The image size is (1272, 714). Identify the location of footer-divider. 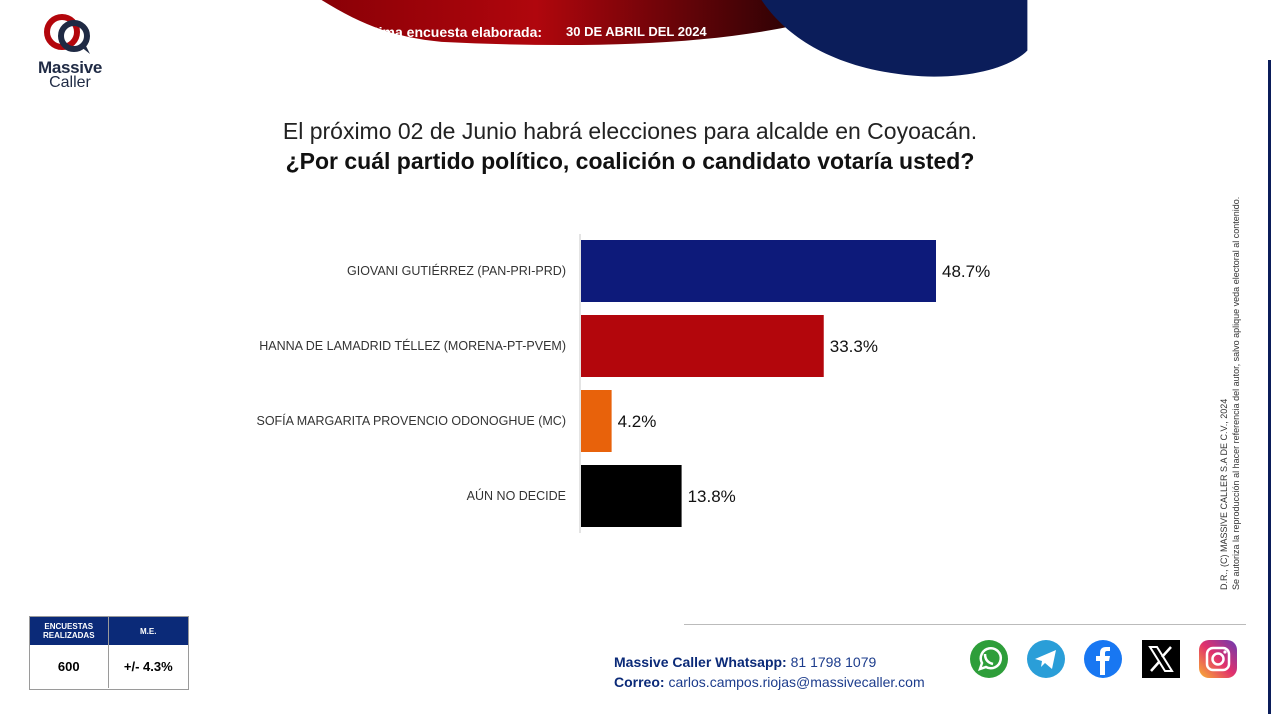
(965, 624).